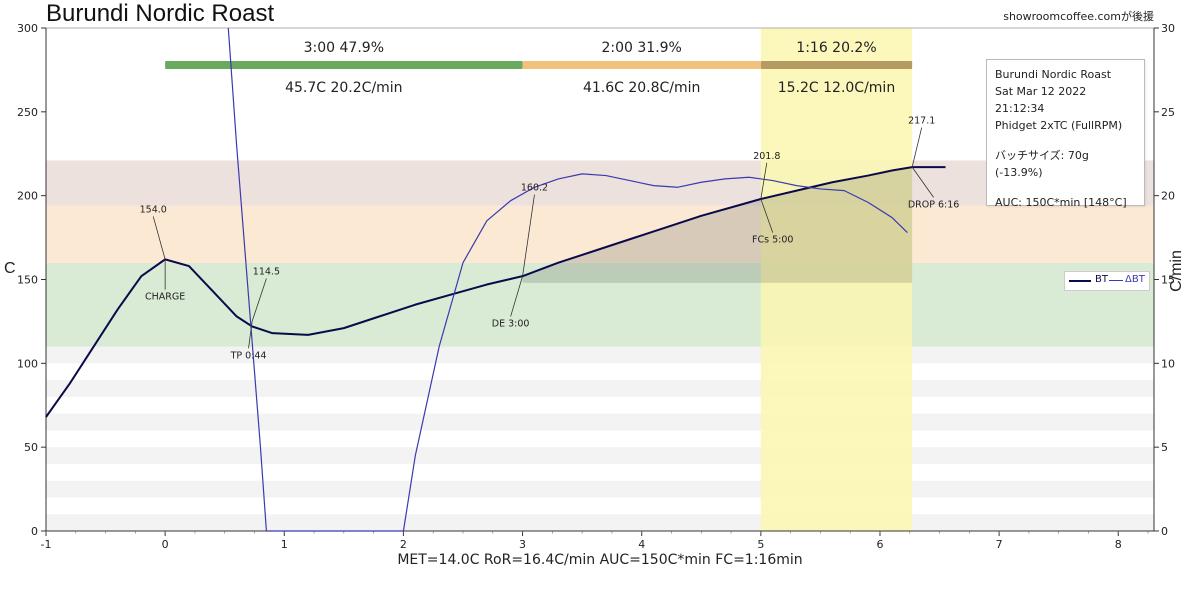  Describe the element at coordinates (772, 240) in the screenshot. I see `annotation-label: FCs 5:00` at that location.